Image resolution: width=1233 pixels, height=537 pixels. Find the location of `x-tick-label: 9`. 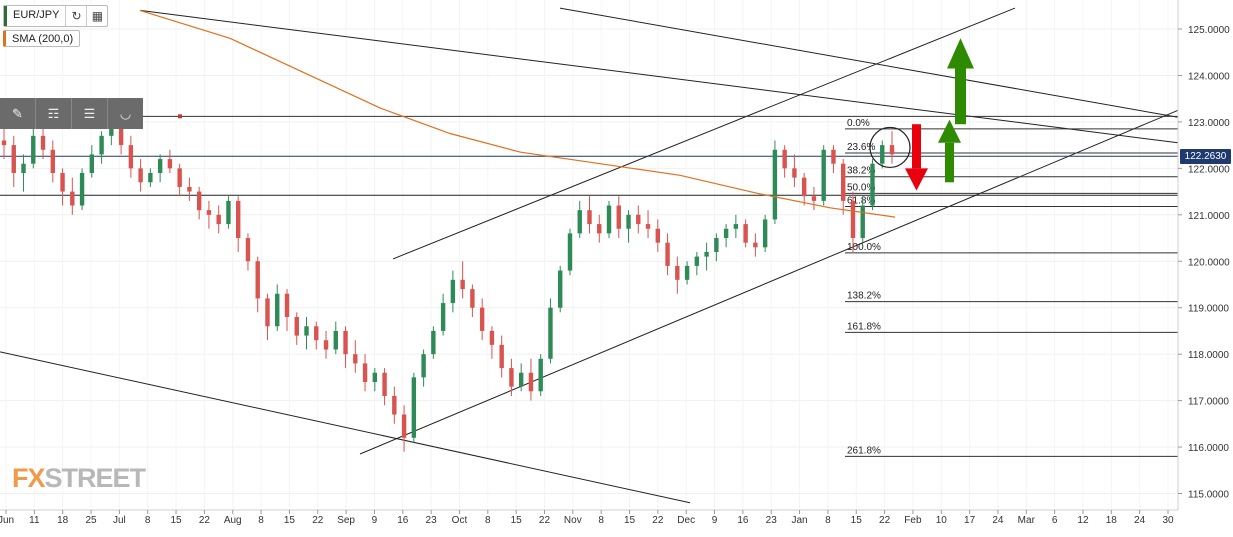

x-tick-label: 9 is located at coordinates (375, 520).